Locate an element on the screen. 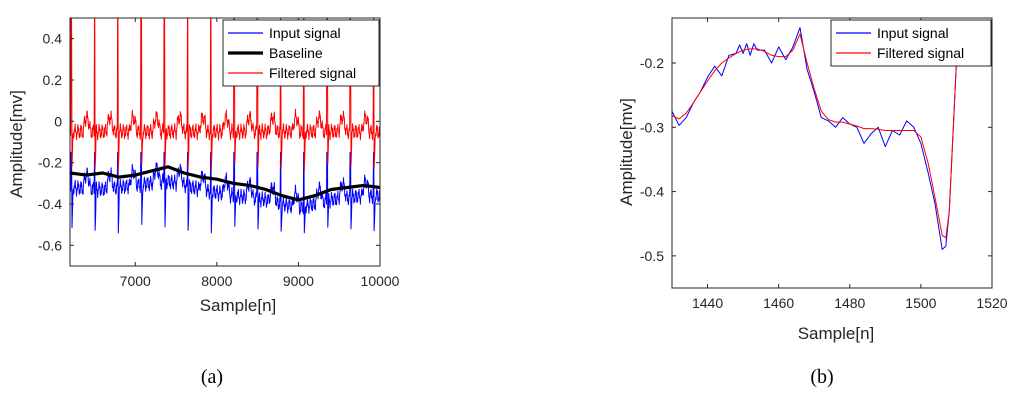 The height and width of the screenshot is (400, 1014). chart-a-y-tick-label: 0.4 is located at coordinates (53, 39).